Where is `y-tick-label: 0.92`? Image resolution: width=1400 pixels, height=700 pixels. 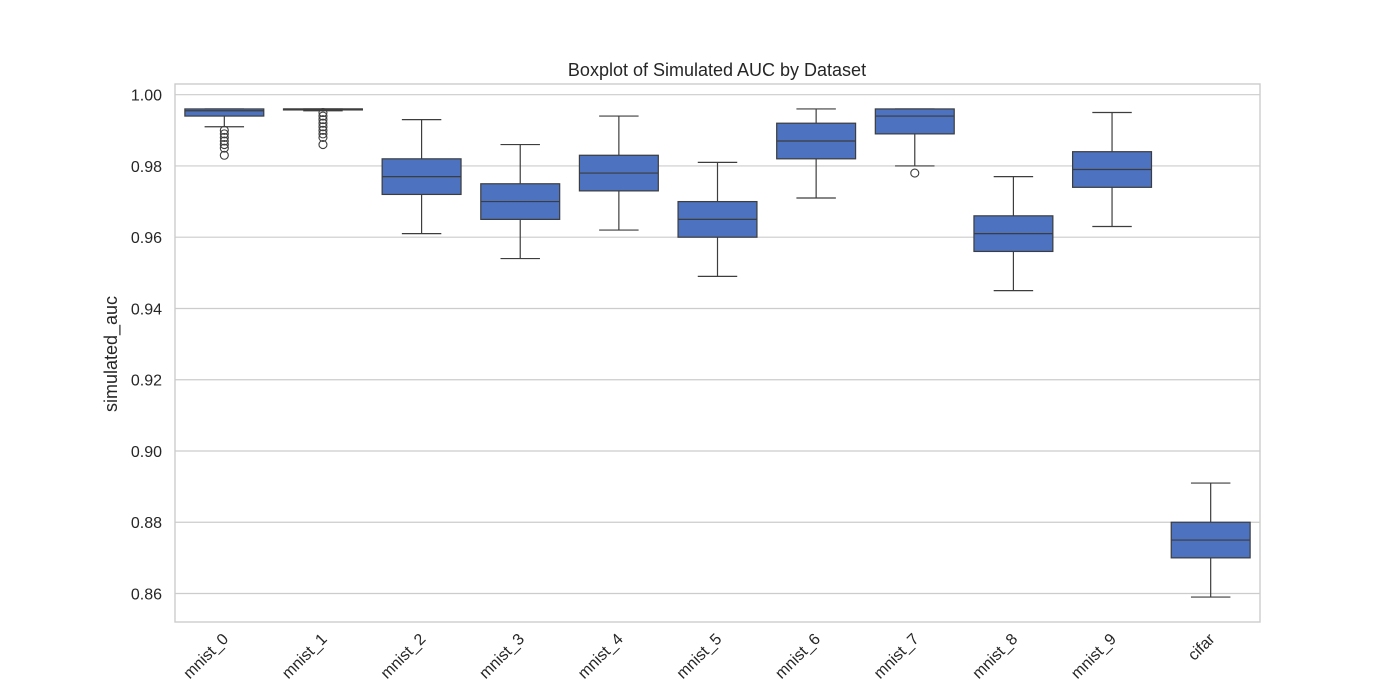 y-tick-label: 0.92 is located at coordinates (146, 381).